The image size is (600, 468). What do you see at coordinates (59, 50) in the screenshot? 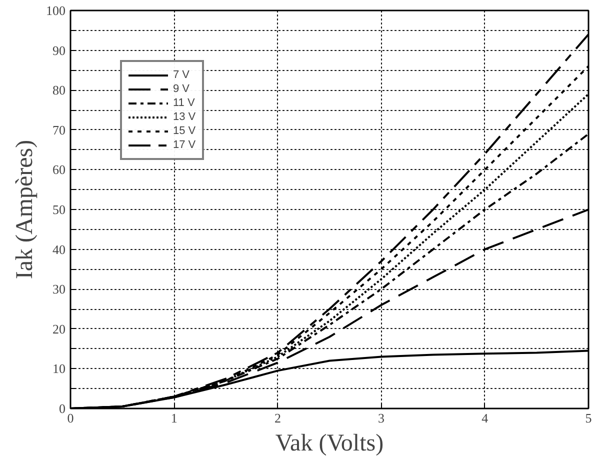
I see `y-tick-label: 90` at bounding box center [59, 50].